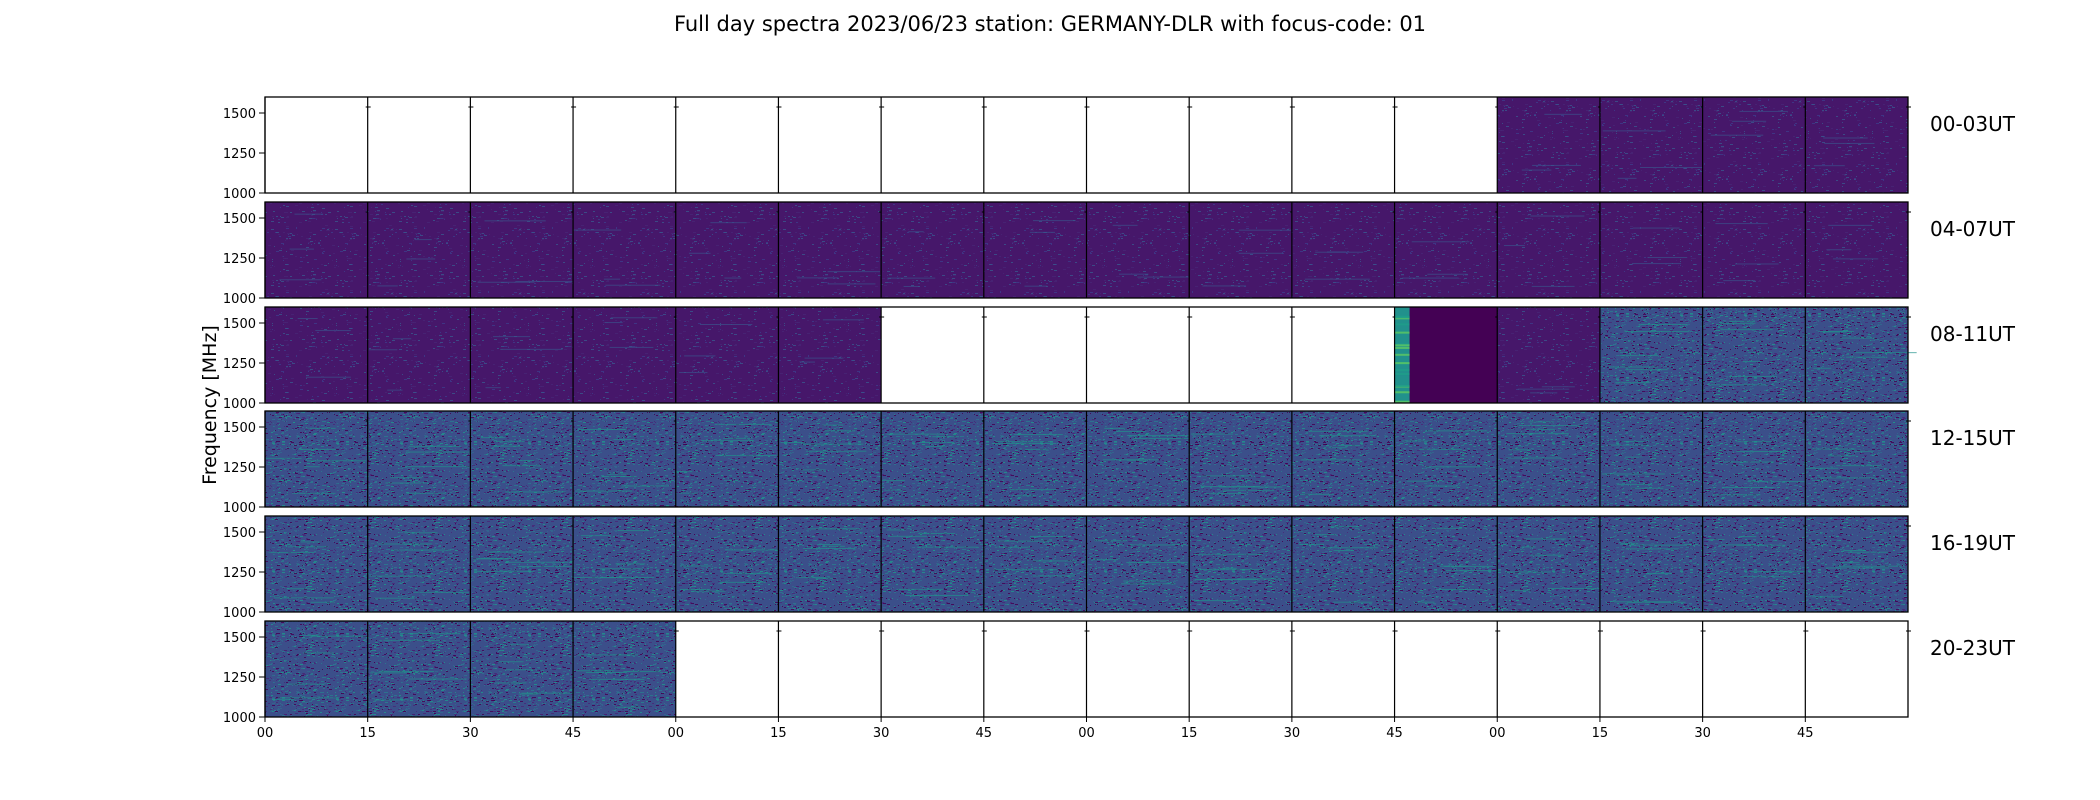 The image size is (2100, 800). What do you see at coordinates (1973, 334) in the screenshot?
I see `row-label: 08-11UT` at bounding box center [1973, 334].